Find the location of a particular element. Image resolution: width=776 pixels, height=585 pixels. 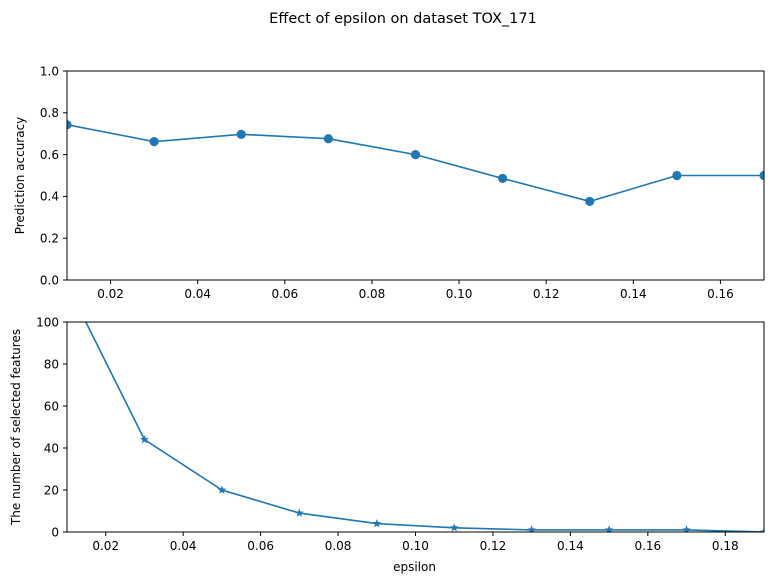

features-x-tick-label: 0.02 is located at coordinates (105, 546).